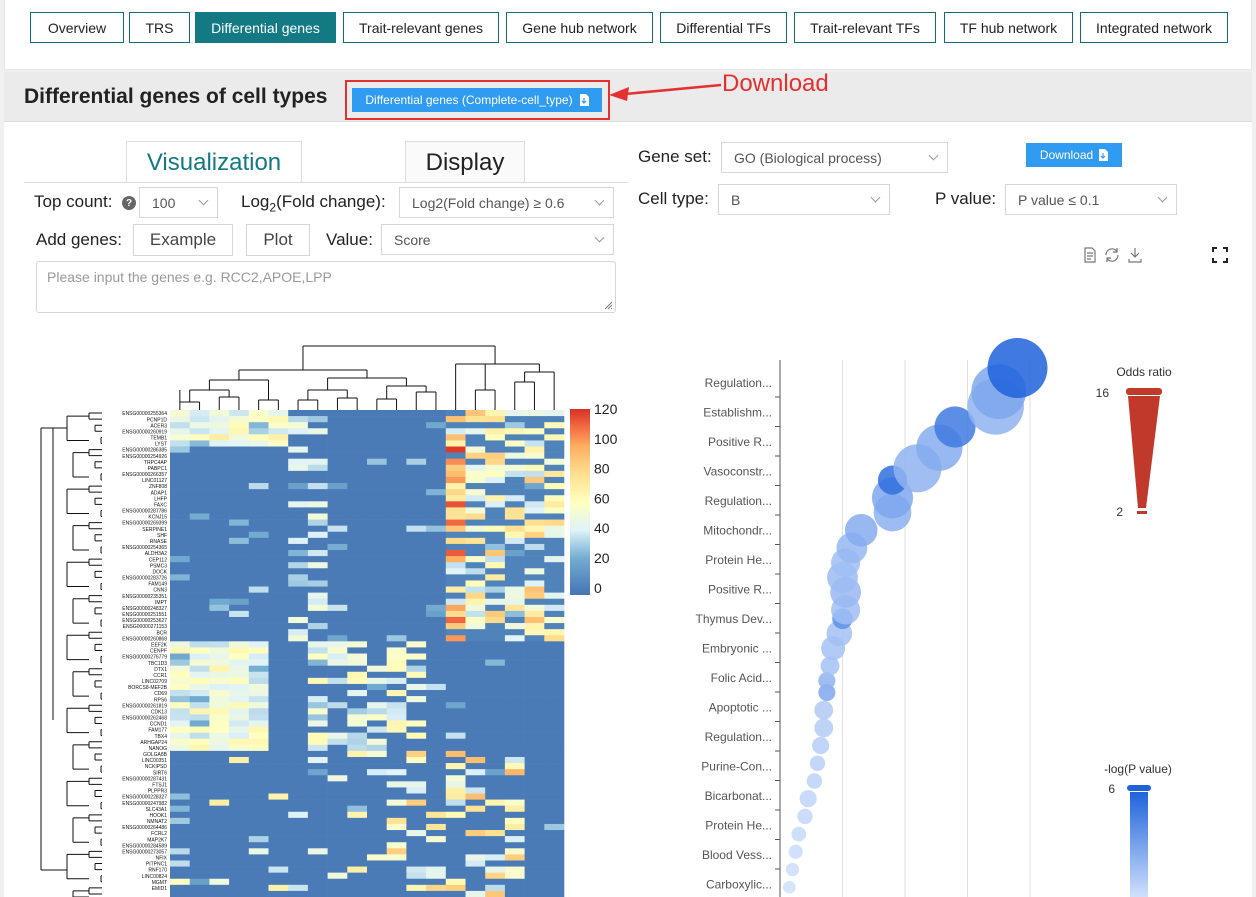 The image size is (1256, 897). What do you see at coordinates (159, 883) in the screenshot?
I see `heatmap-row-label: MGMT` at bounding box center [159, 883].